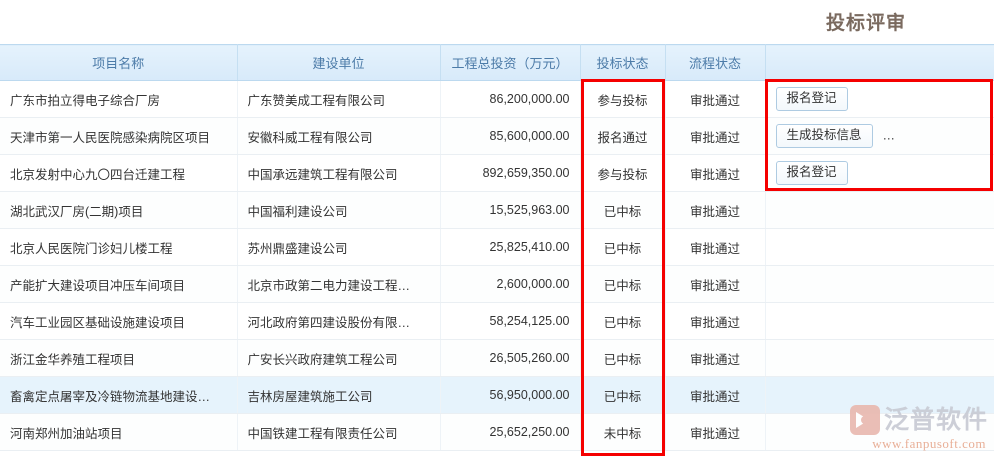 The width and height of the screenshot is (994, 457). I want to click on table-header-row: 项目名称 建设单位 工程总投资（万元） 投标状态 流程状态, so click(497, 62).